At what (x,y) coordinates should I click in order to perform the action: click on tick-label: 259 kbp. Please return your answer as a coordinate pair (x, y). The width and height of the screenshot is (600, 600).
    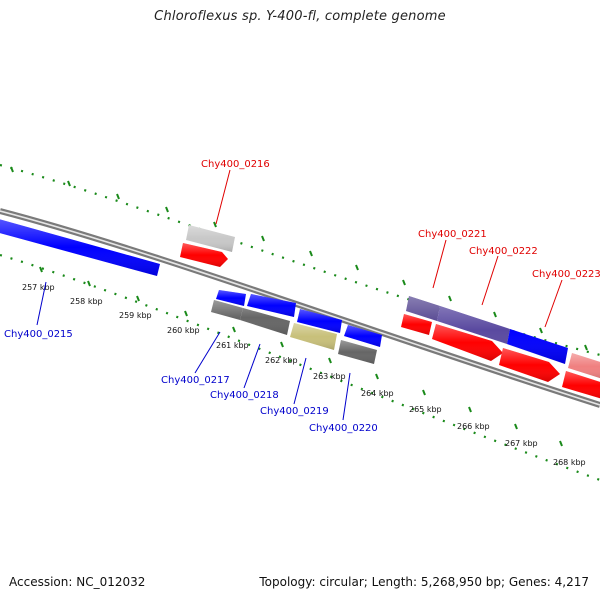
    Looking at the image, I should click on (135, 315).